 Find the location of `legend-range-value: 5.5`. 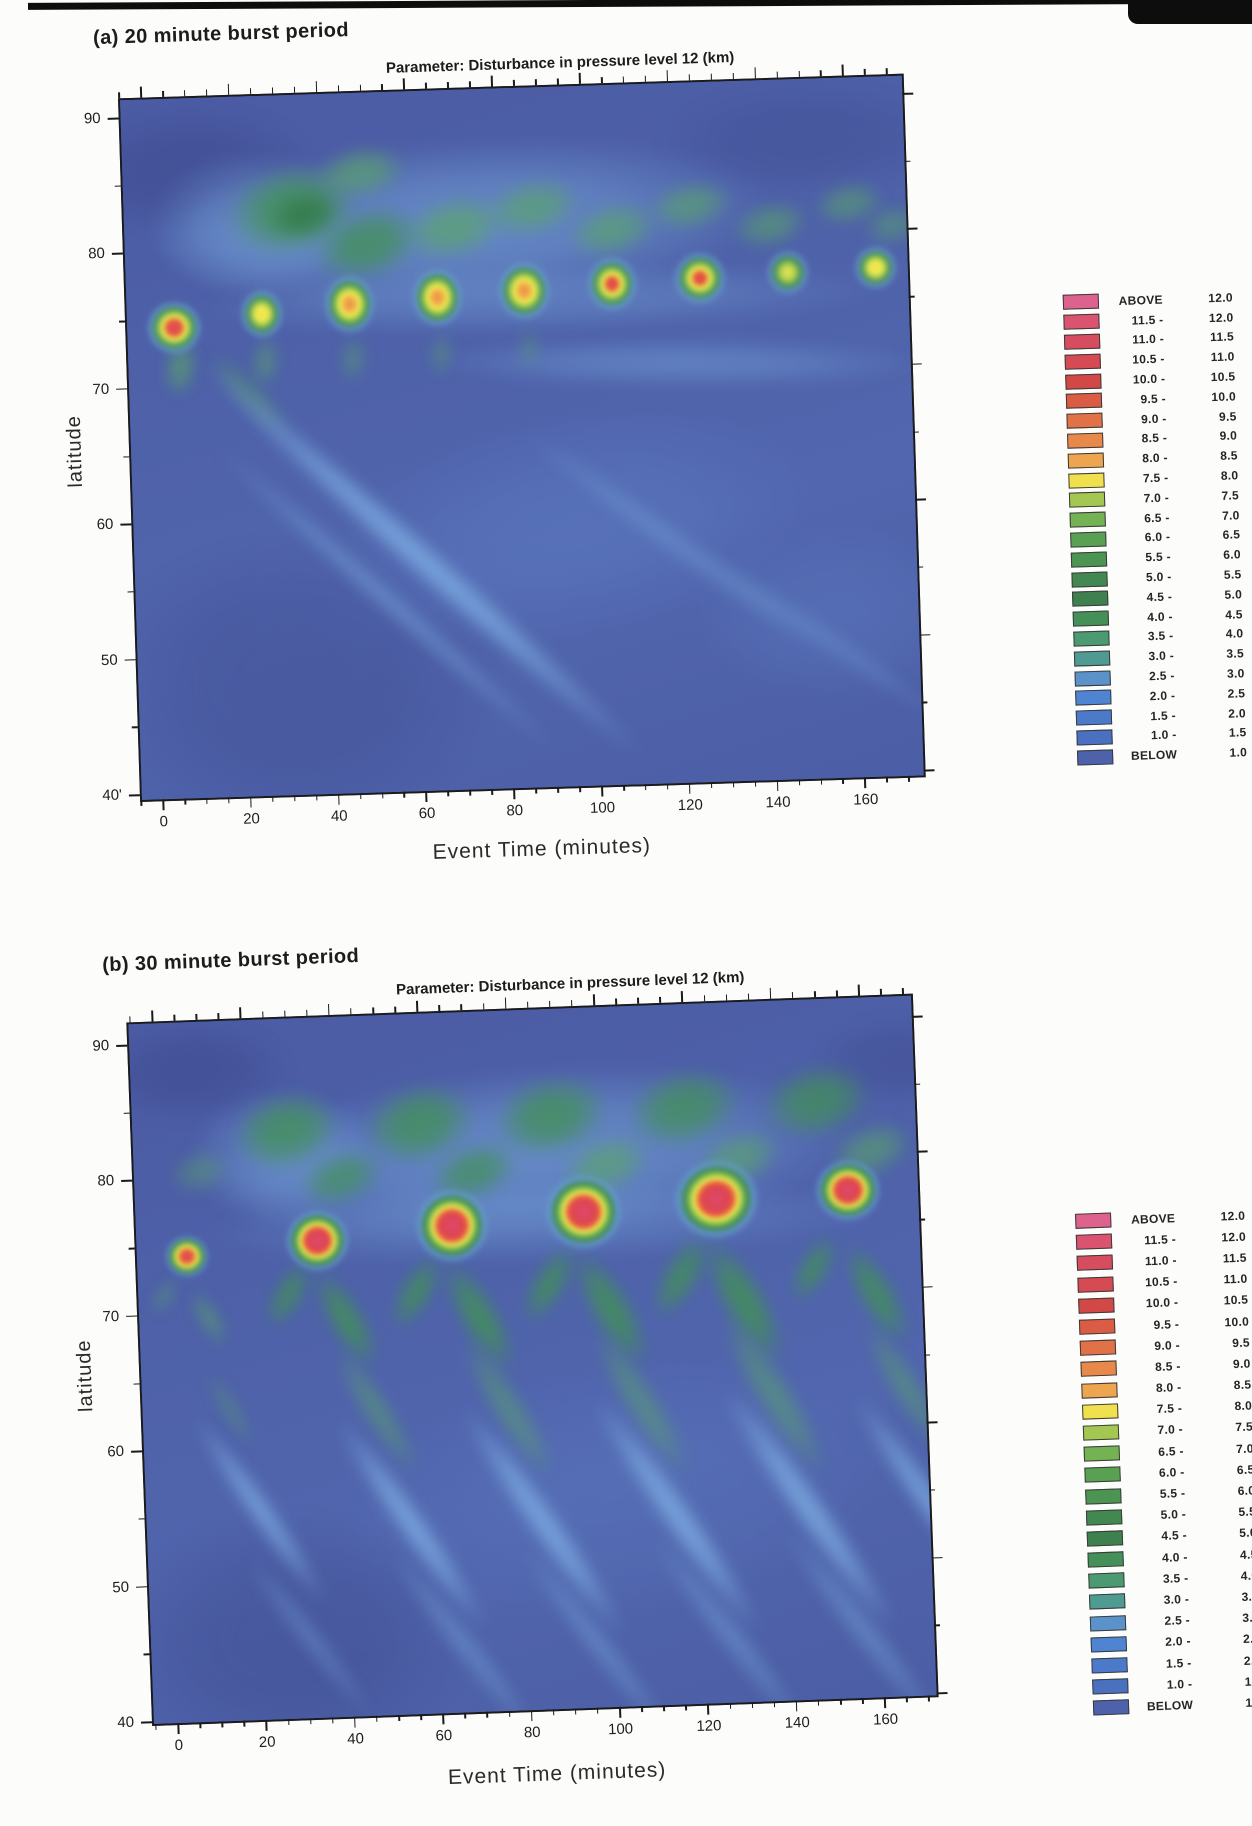

legend-range-value: 5.5 is located at coordinates (1232, 574).